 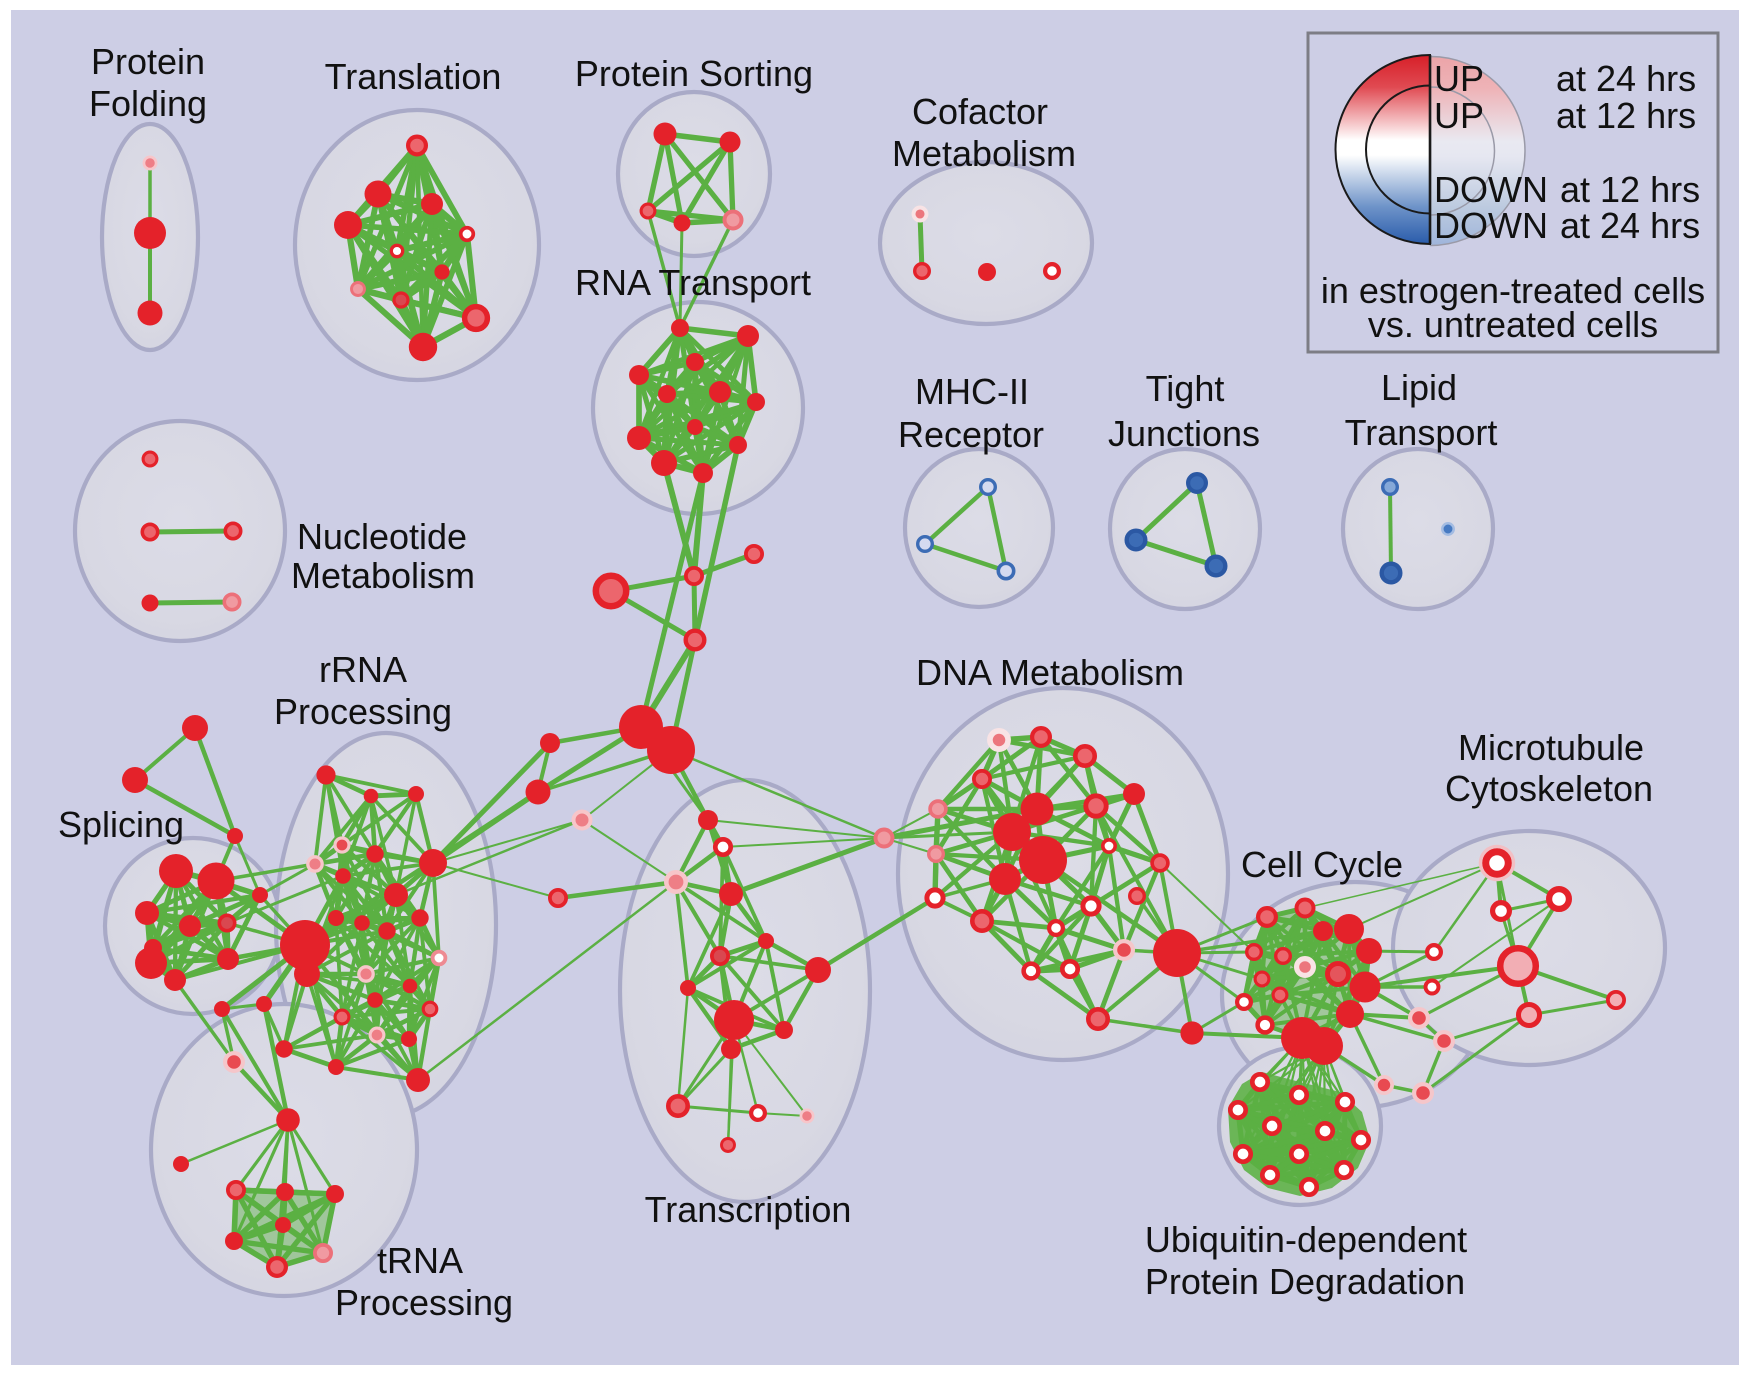 What do you see at coordinates (1185, 388) in the screenshot?
I see `svg-text: Tight` at bounding box center [1185, 388].